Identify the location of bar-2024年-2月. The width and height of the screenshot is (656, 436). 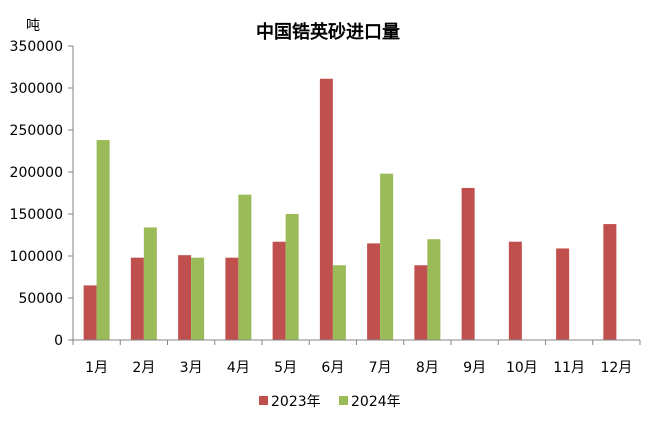
(150, 283).